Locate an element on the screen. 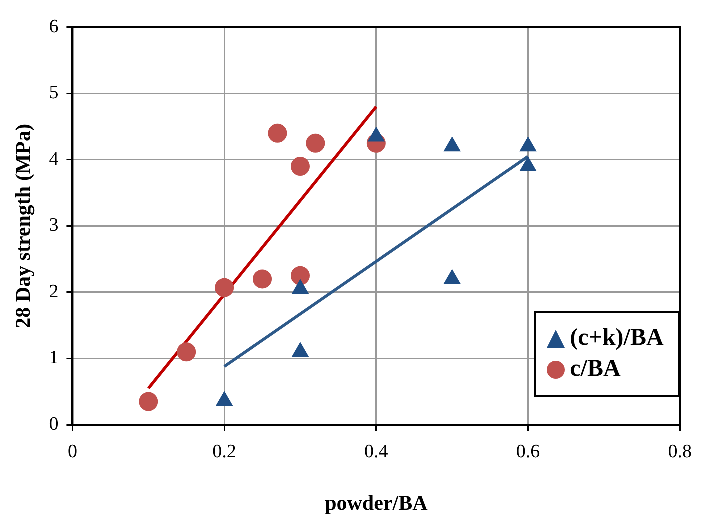  x-tick-label: 0.8 is located at coordinates (680, 451).